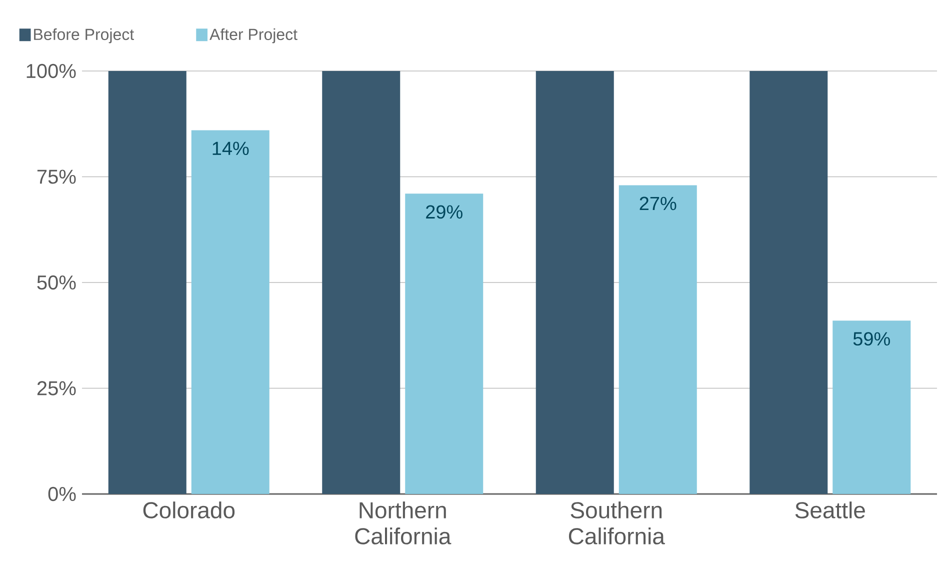 This screenshot has height=565, width=947. I want to click on y-tick-label: 75%, so click(56, 177).